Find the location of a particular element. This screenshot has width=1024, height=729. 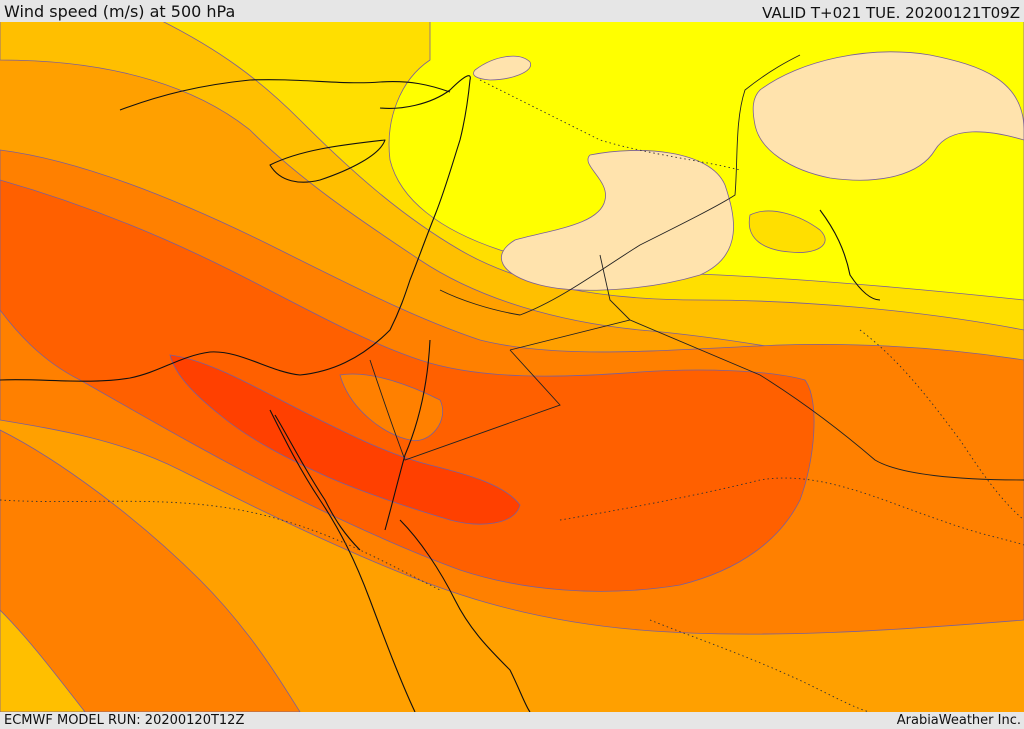

band-level-3-patch is located at coordinates (787, 231).